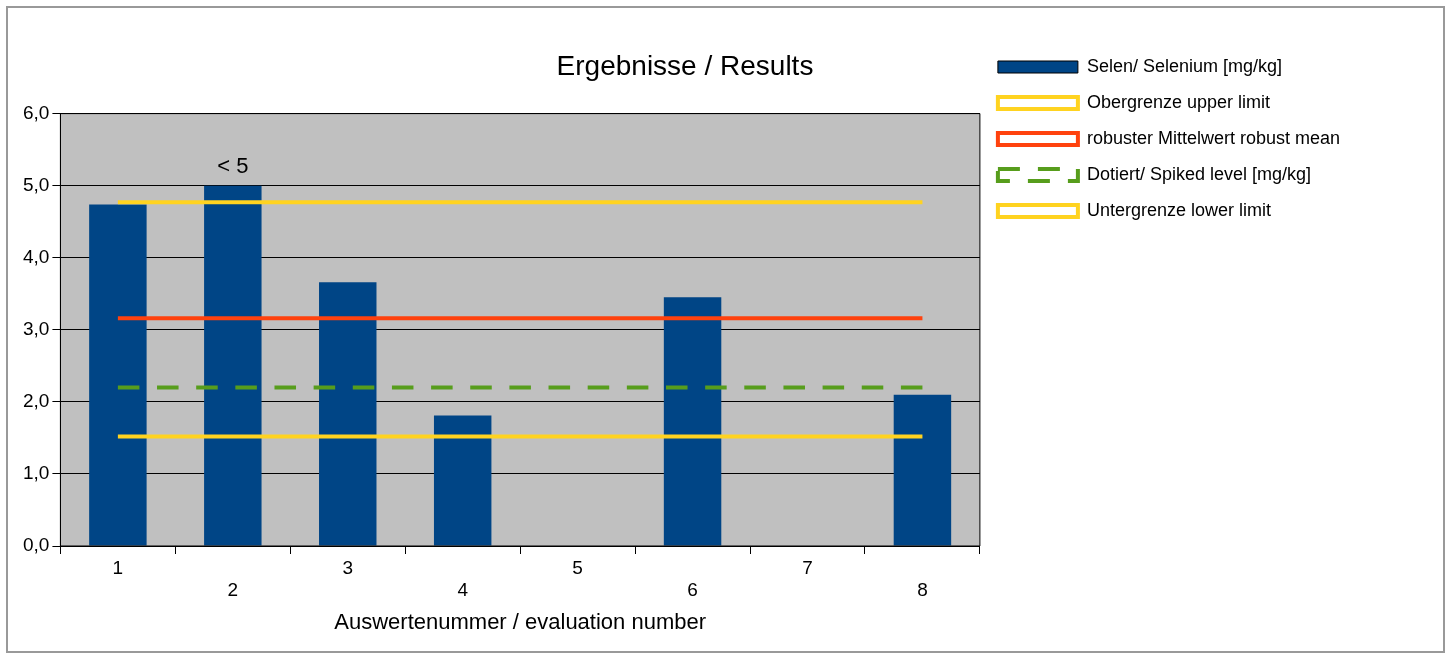  I want to click on y-tick-label: 0,0, so click(36, 545).